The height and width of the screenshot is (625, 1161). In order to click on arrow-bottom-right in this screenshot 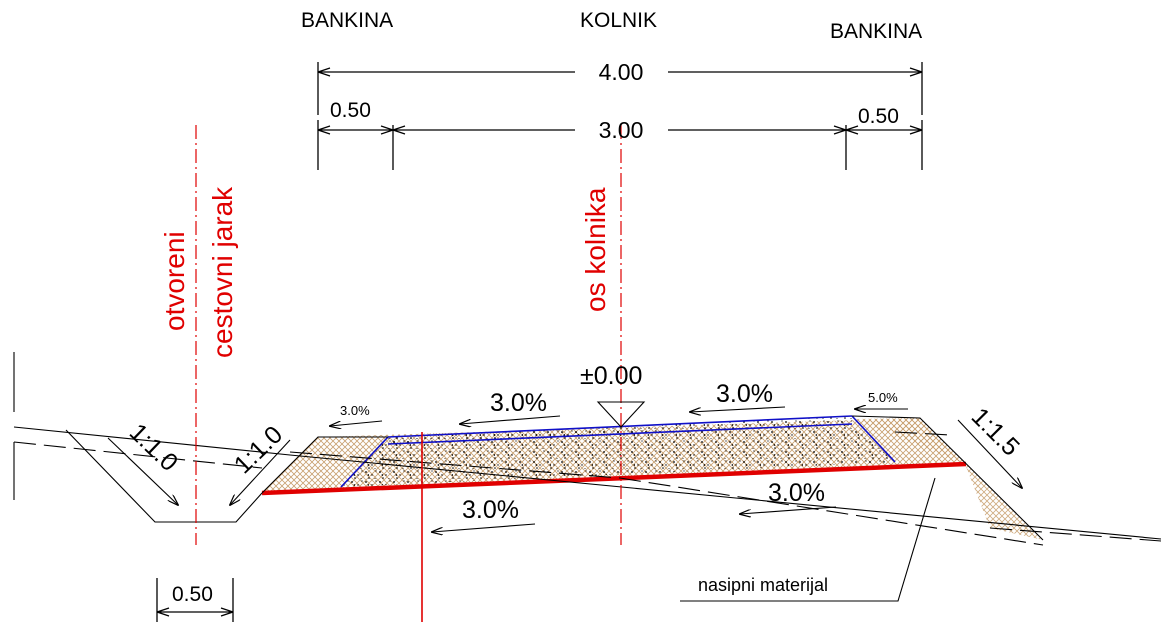, I will do `click(788, 510)`.